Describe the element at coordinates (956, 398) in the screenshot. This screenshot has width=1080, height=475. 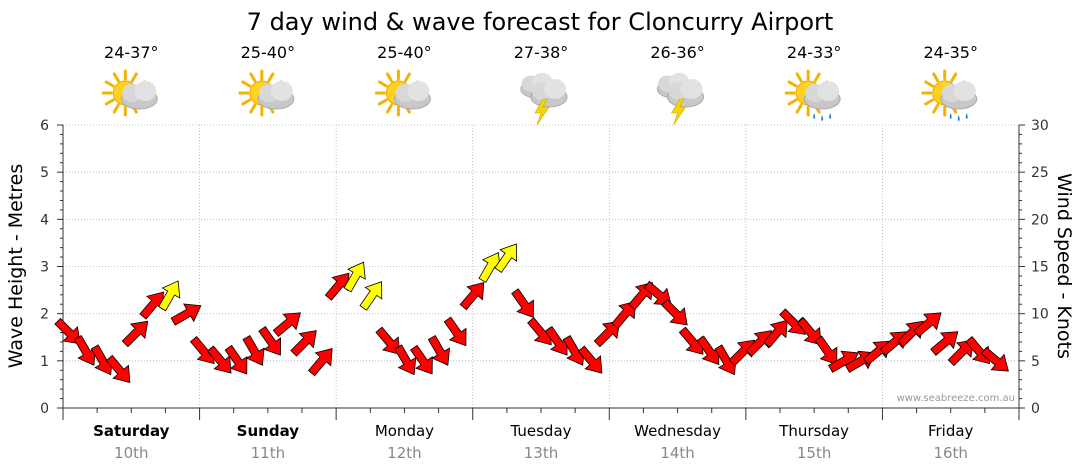
I see `credit-text: www.seabreeze.com.au` at that location.